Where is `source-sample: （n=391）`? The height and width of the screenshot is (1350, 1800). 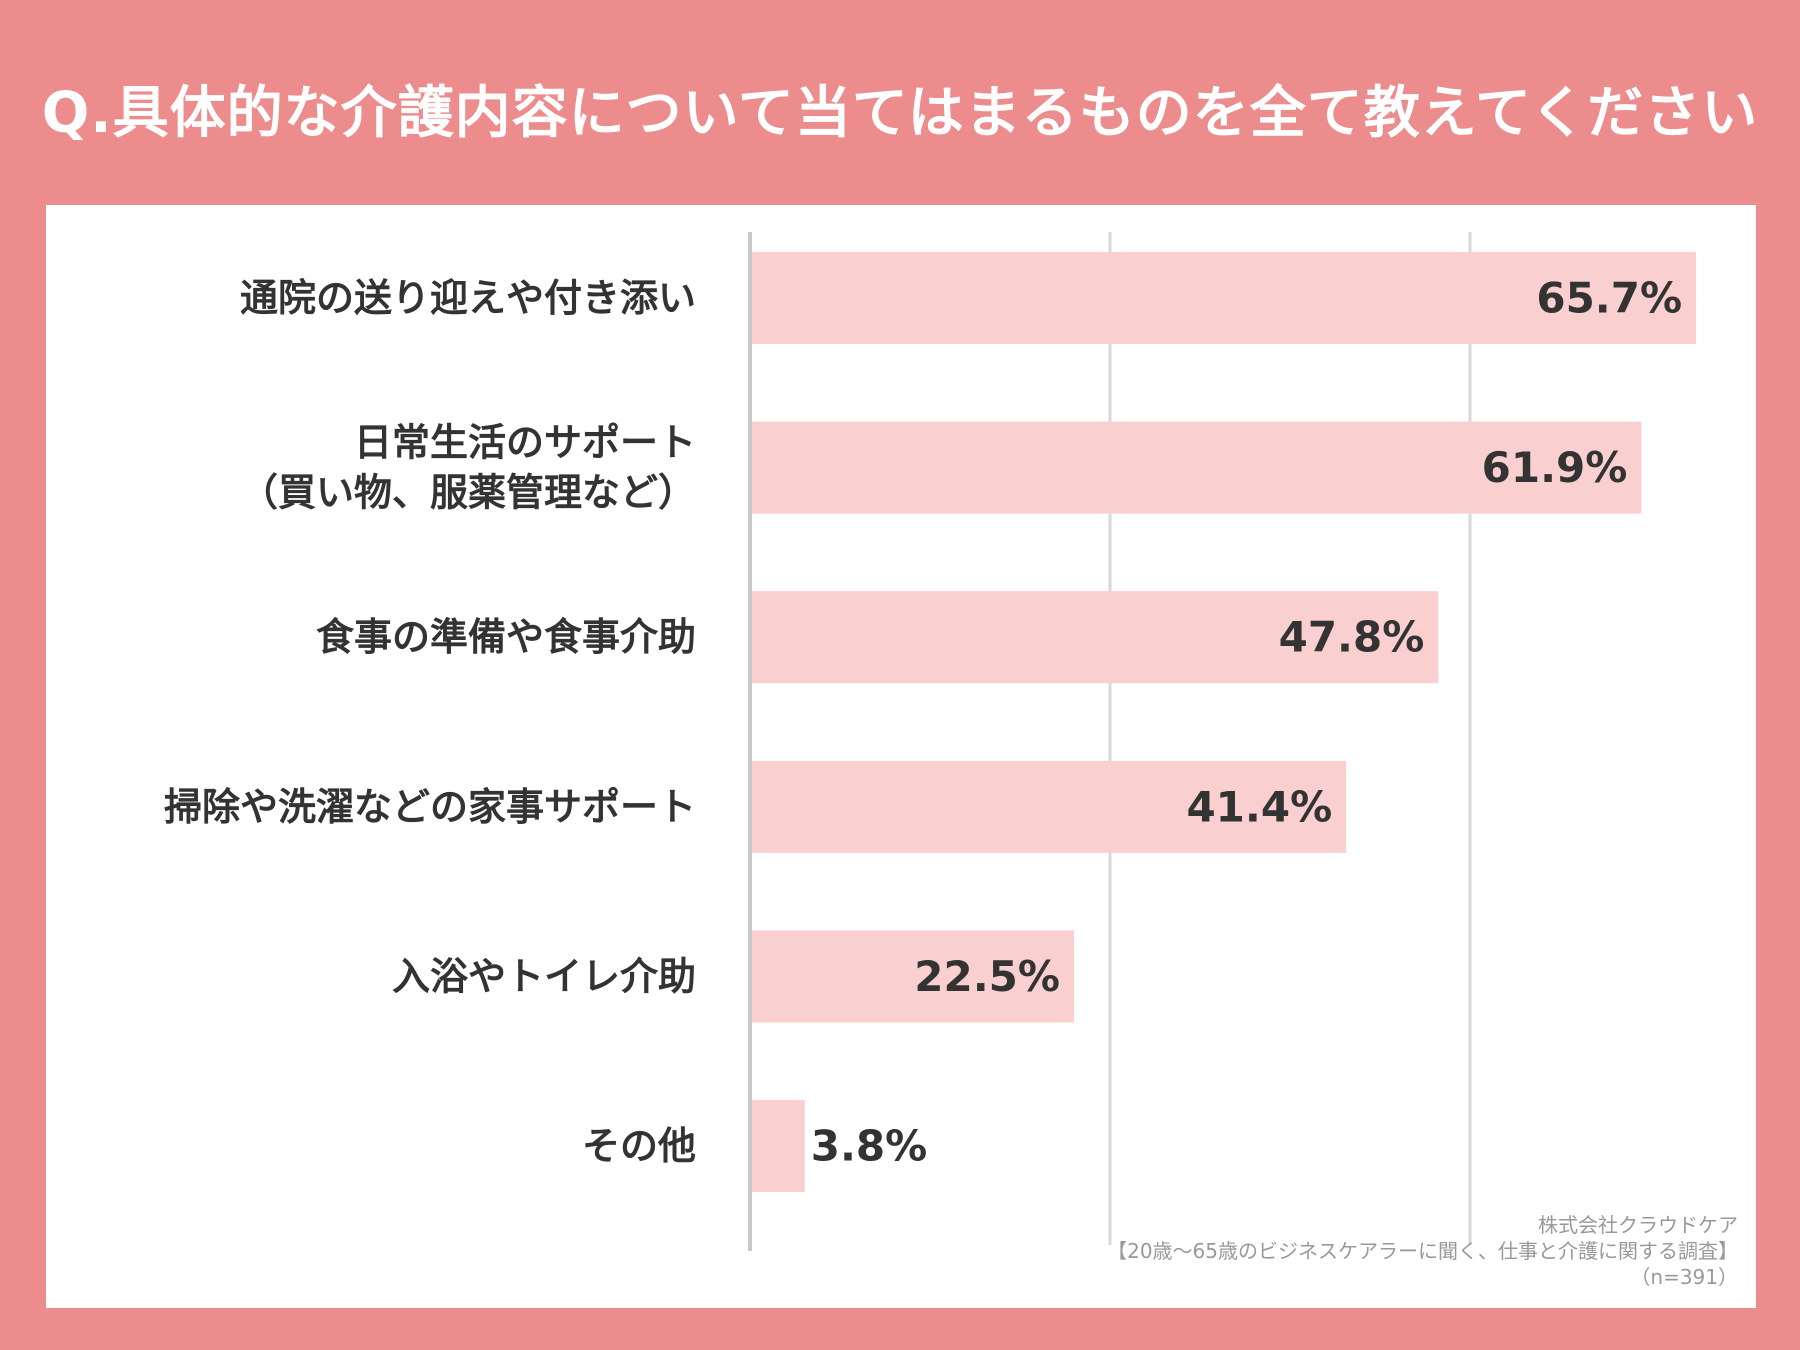
source-sample: （n=391） is located at coordinates (1684, 1277).